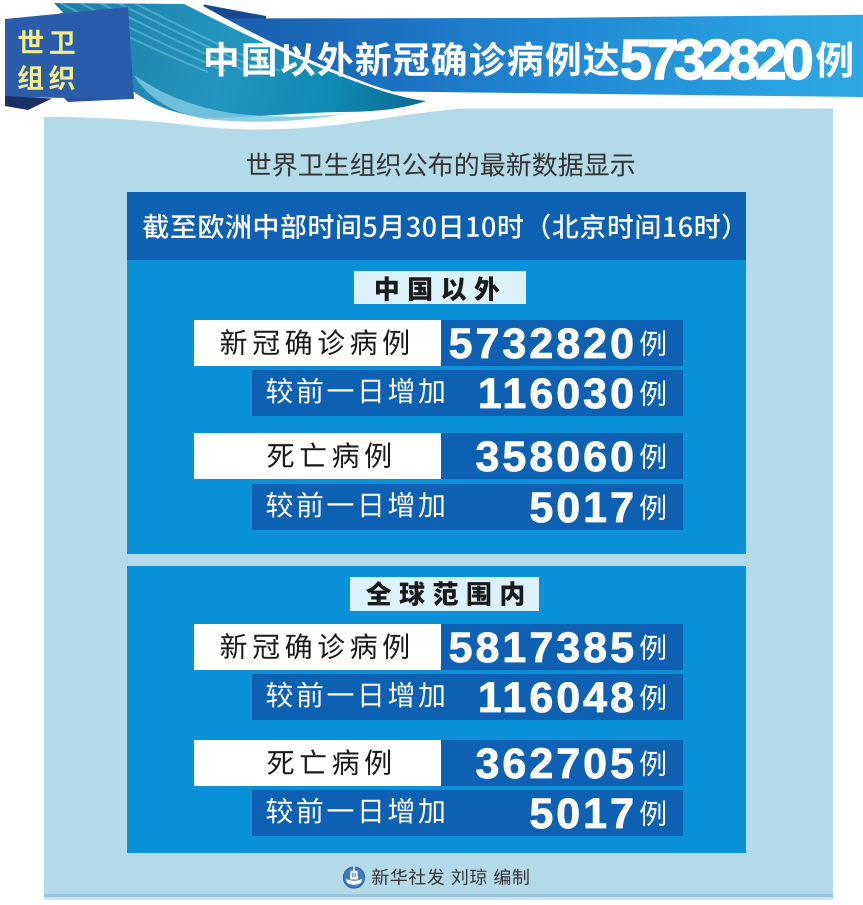  What do you see at coordinates (557, 457) in the screenshot?
I see `svg-text: 358060` at bounding box center [557, 457].